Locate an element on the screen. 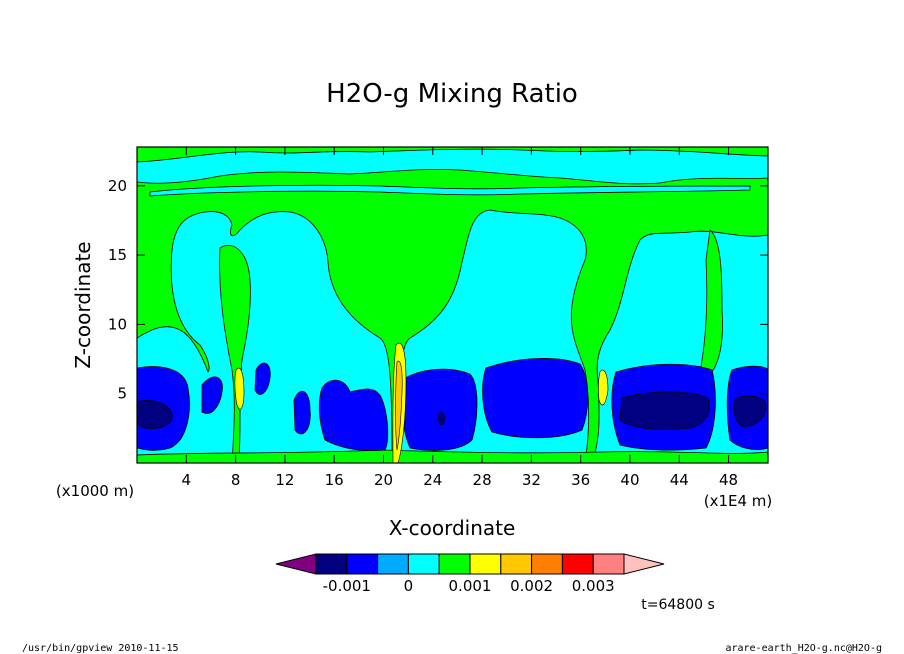 The image size is (904, 654). colorbar-label: 0.002 is located at coordinates (531, 586).